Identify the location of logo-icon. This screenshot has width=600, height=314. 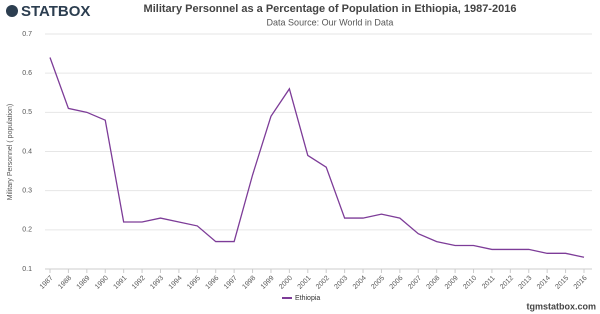
(12, 11).